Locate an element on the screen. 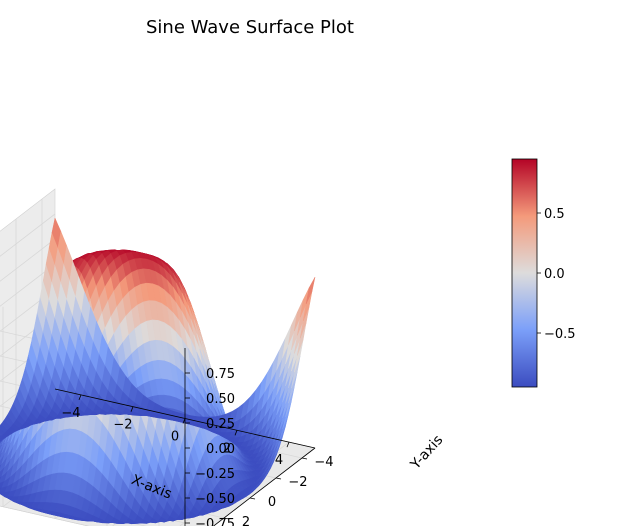  colorbar-tick-label: 0.0 is located at coordinates (554, 274).